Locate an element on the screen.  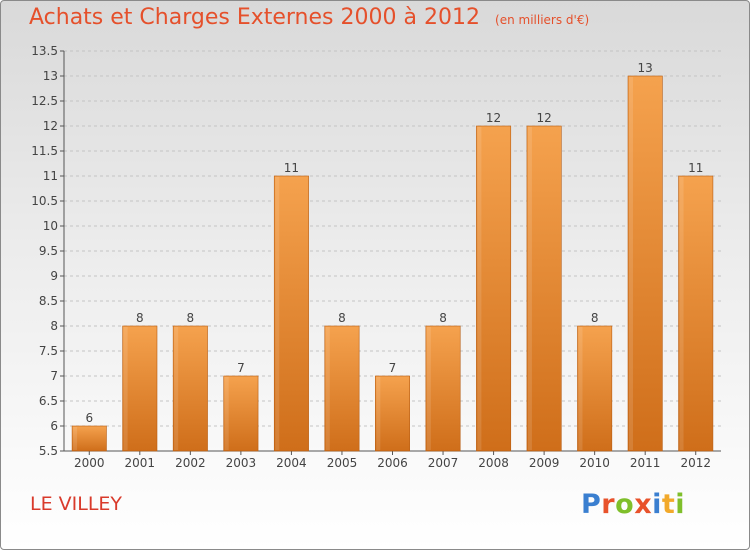
logo-letter: o is located at coordinates (625, 504).